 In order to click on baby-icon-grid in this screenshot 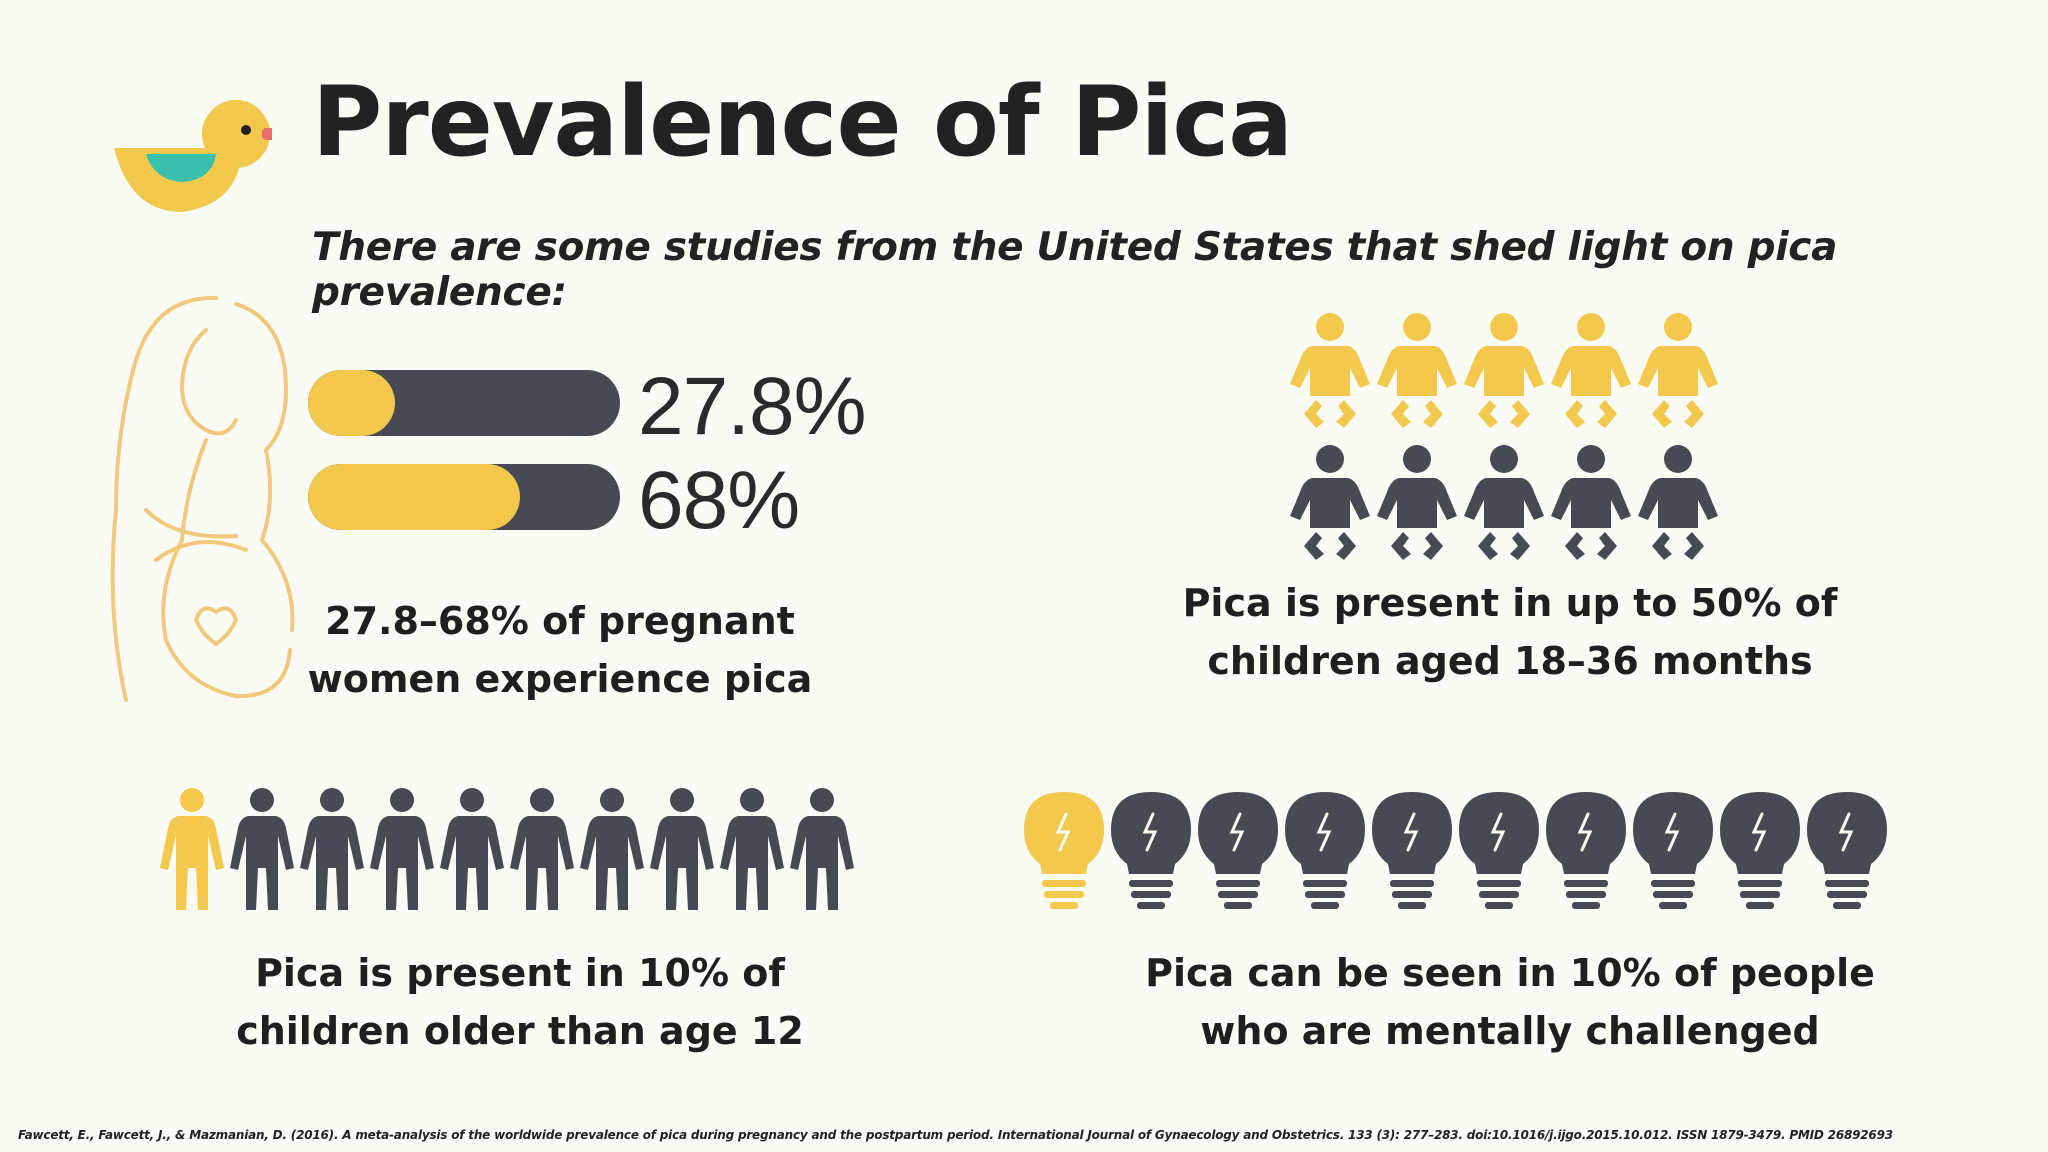, I will do `click(1510, 442)`.